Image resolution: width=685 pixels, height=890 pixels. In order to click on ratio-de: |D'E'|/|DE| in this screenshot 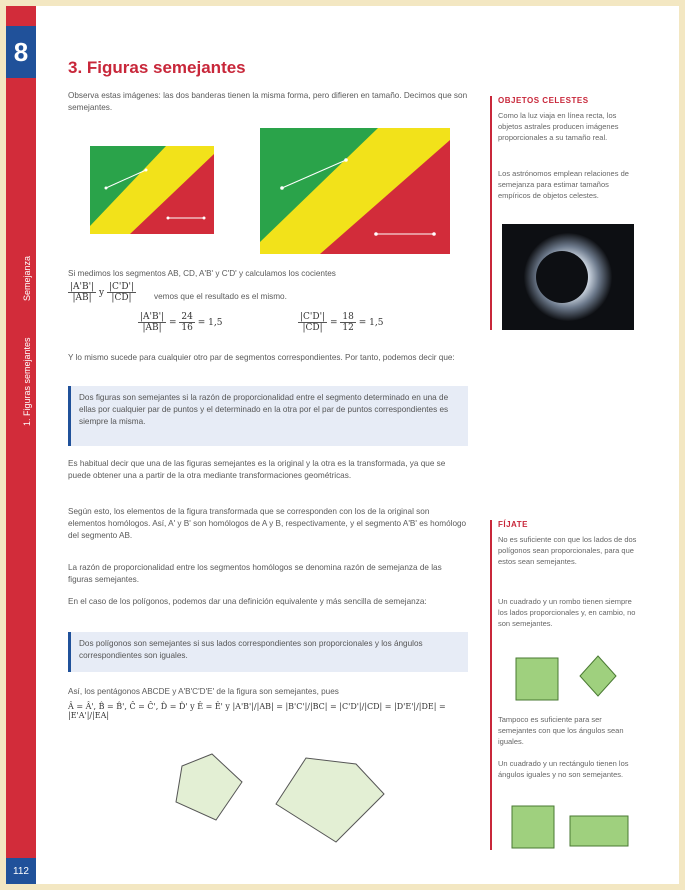, I will do `click(415, 706)`.